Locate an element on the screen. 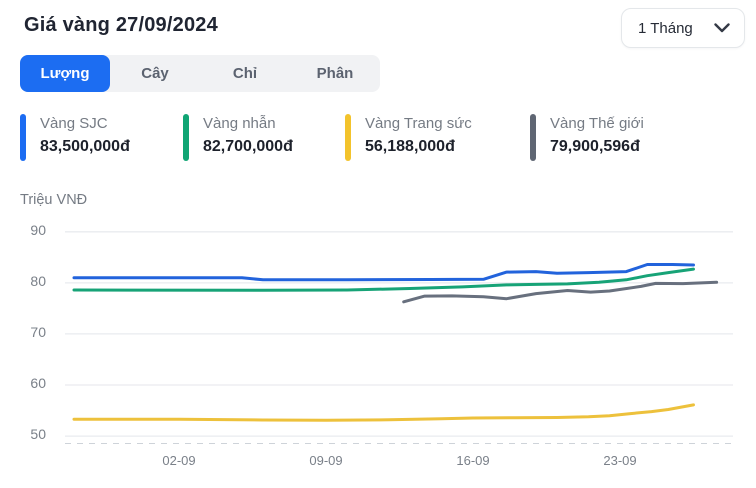 Image resolution: width=756 pixels, height=488 pixels. x-tick-label: 23-09 is located at coordinates (620, 460).